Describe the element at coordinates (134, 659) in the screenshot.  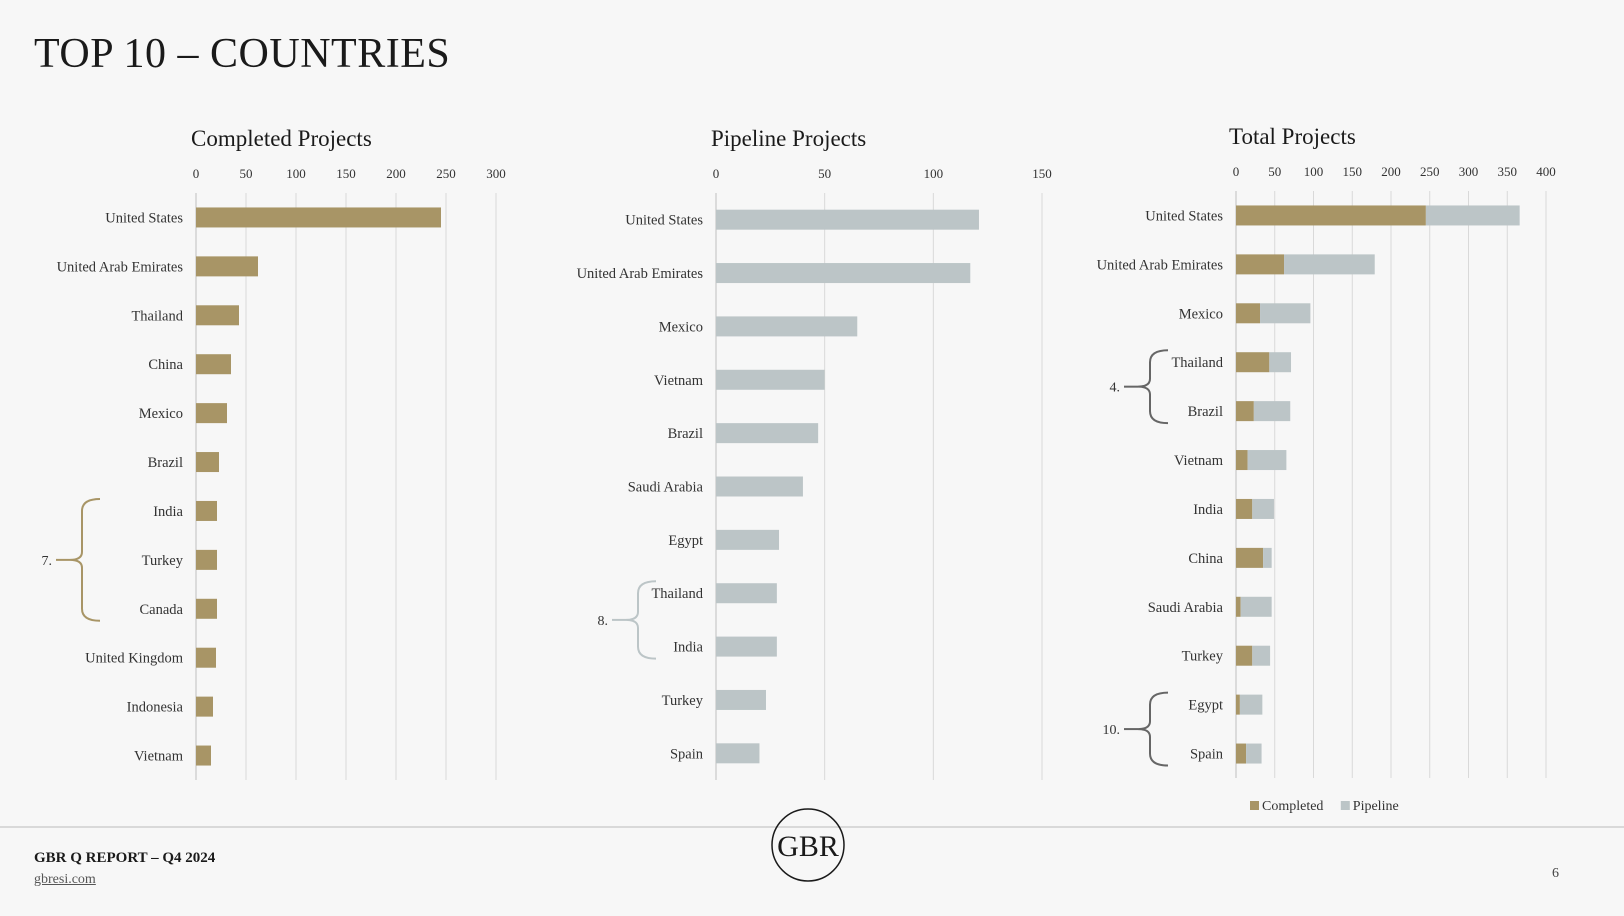
I see `category-label: United Kingdom` at that location.